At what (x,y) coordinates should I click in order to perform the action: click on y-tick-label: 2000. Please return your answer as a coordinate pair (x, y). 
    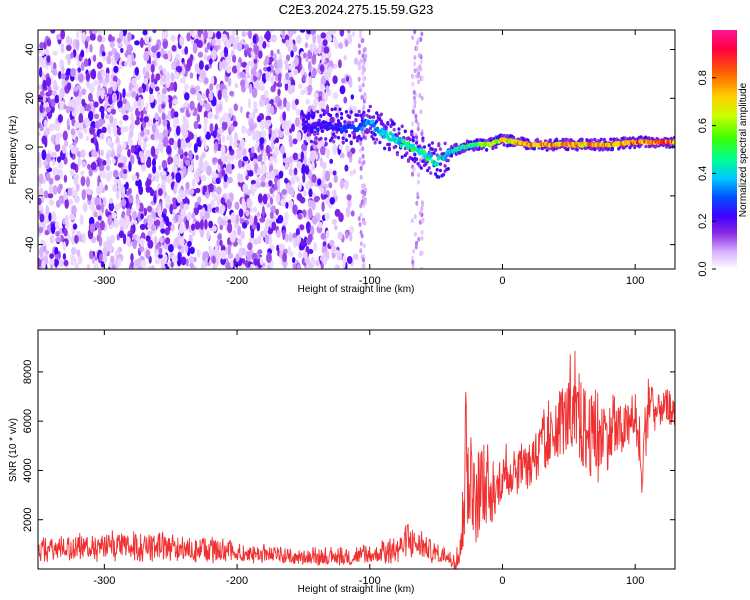
    Looking at the image, I should click on (28, 519).